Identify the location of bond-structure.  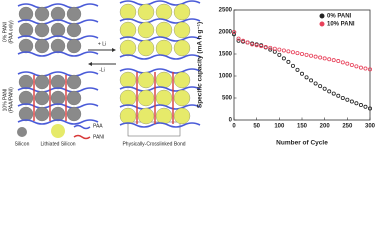
(154, 129).